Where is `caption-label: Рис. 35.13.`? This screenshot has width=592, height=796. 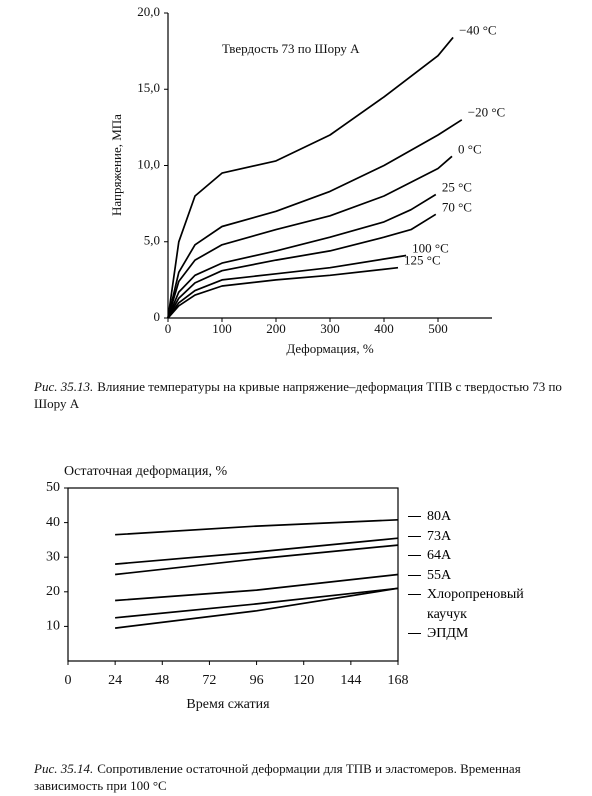 caption-label: Рис. 35.13. is located at coordinates (64, 386).